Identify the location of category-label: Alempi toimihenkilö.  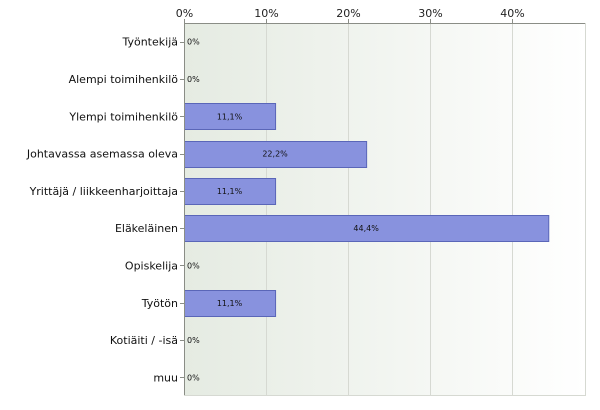
(124, 79).